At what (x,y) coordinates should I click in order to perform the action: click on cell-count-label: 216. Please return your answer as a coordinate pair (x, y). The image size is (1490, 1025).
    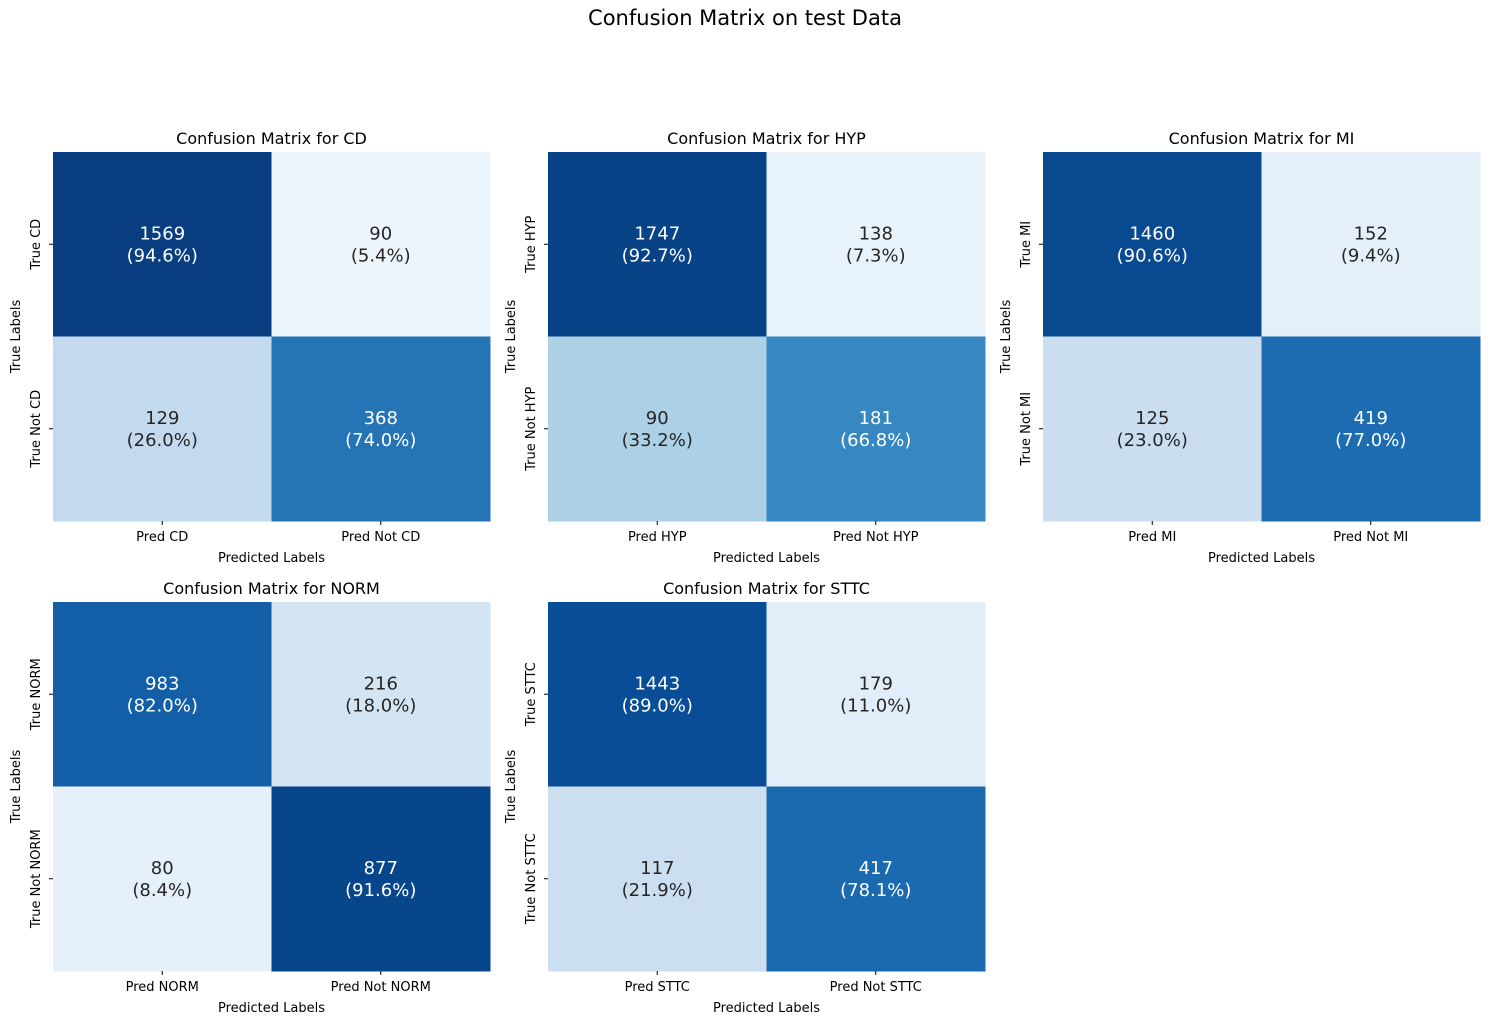
    Looking at the image, I should click on (381, 683).